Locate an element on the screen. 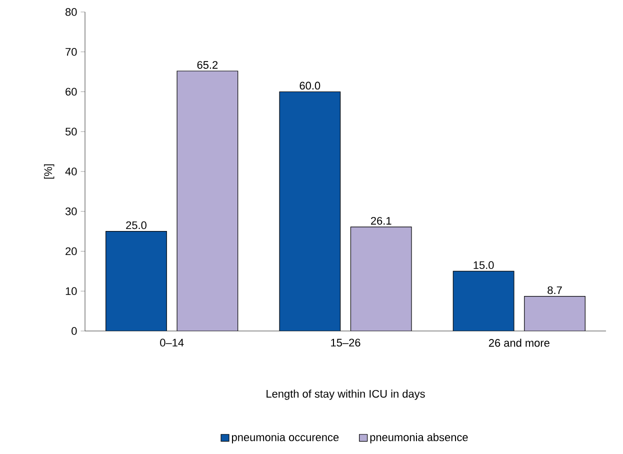  data-label: 26.1 is located at coordinates (381, 220).